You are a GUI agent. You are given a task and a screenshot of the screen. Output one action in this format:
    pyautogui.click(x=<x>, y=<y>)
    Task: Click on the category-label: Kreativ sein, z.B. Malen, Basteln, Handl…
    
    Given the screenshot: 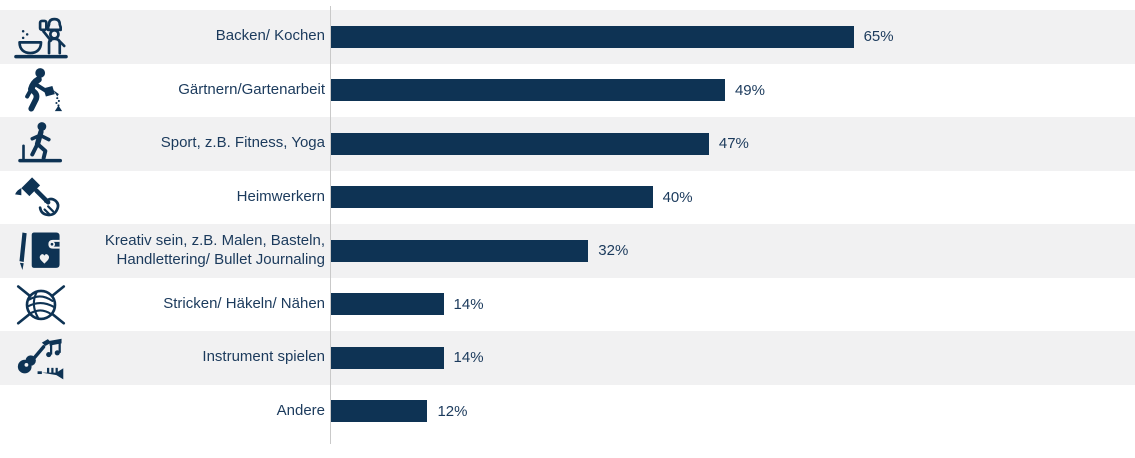 What is the action you would take?
    pyautogui.click(x=214, y=250)
    